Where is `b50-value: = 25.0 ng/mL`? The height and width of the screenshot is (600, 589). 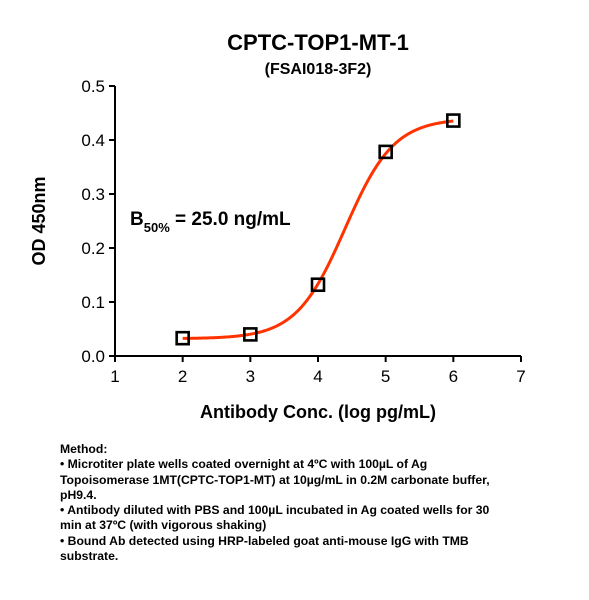
b50-value: = 25.0 ng/mL is located at coordinates (230, 219).